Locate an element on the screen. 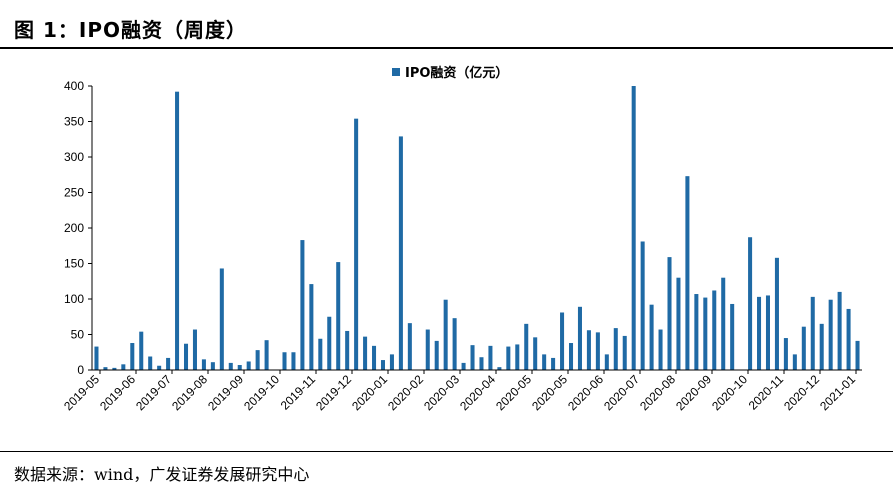  x-tick-label: 2020-06 is located at coordinates (585, 392).